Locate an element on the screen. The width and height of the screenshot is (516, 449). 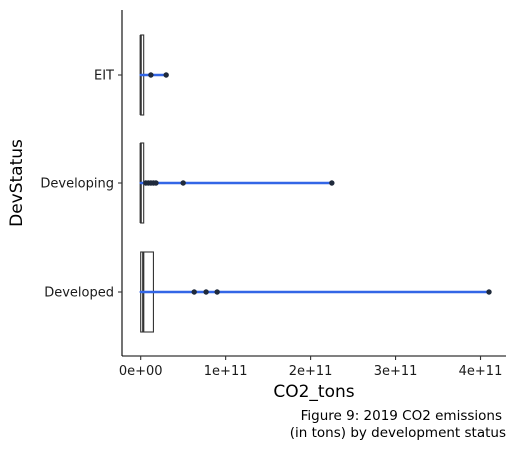
x-tick-label: 4e+11 is located at coordinates (481, 371).